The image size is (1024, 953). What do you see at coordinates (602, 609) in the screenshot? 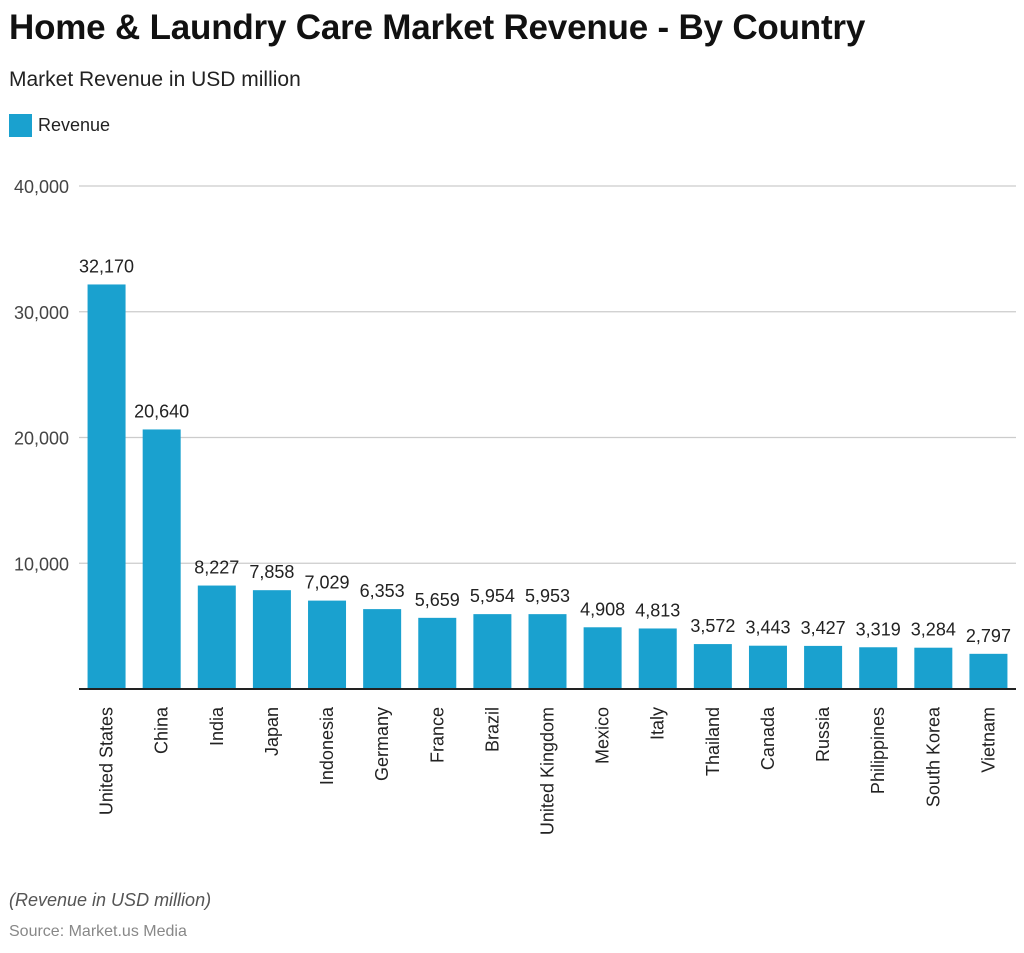
I see `data-label: 4,908` at bounding box center [602, 609].